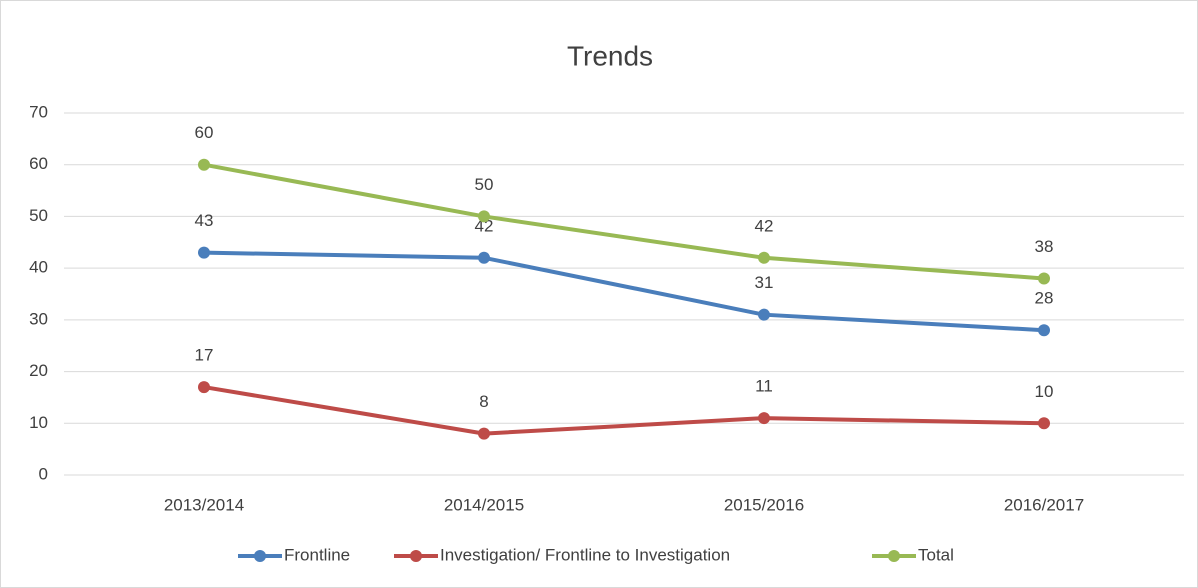 This screenshot has width=1198, height=588. I want to click on y-tick-label: 30, so click(38, 318).